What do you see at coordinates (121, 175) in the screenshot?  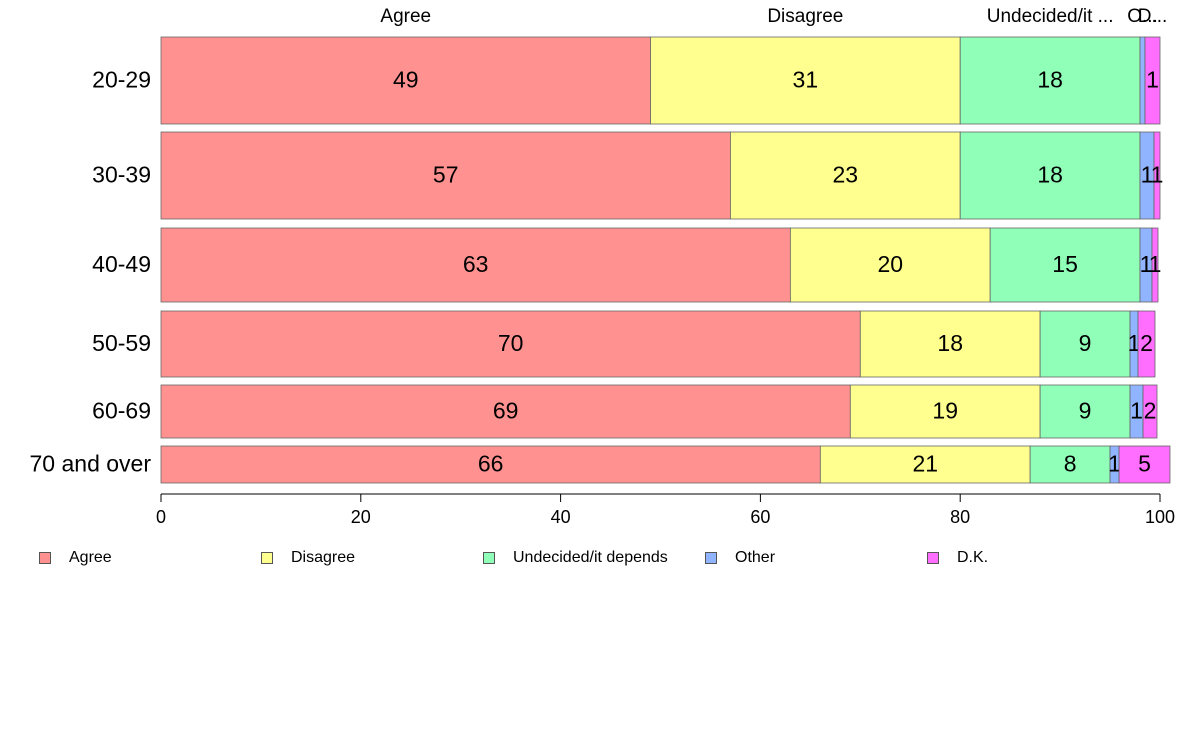 I see `category-label: 30-39` at bounding box center [121, 175].